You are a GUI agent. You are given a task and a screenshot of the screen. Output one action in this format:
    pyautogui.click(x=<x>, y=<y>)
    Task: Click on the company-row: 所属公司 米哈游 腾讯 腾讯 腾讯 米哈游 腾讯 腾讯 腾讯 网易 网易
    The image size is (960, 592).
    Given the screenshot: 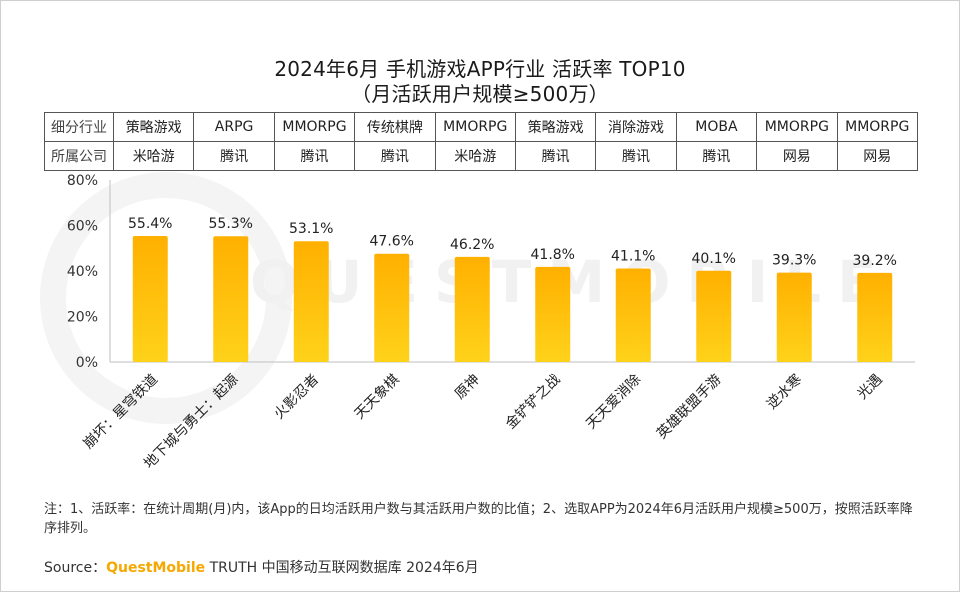 What is the action you would take?
    pyautogui.click(x=481, y=156)
    